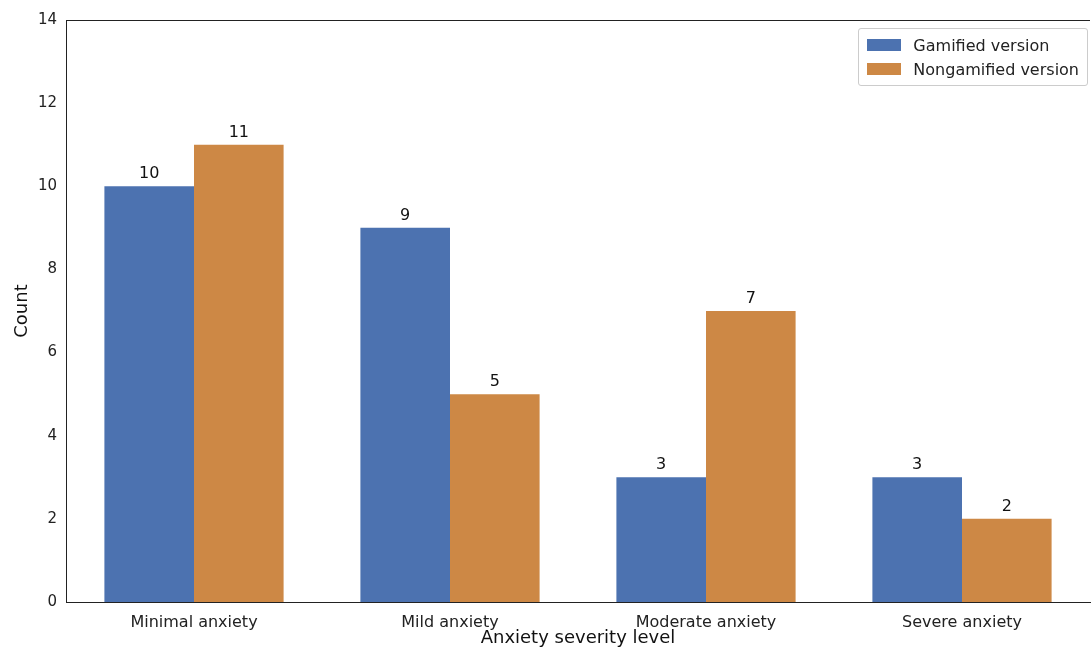 This screenshot has height=653, width=1091. I want to click on y-tick-label: 6, so click(52, 351).